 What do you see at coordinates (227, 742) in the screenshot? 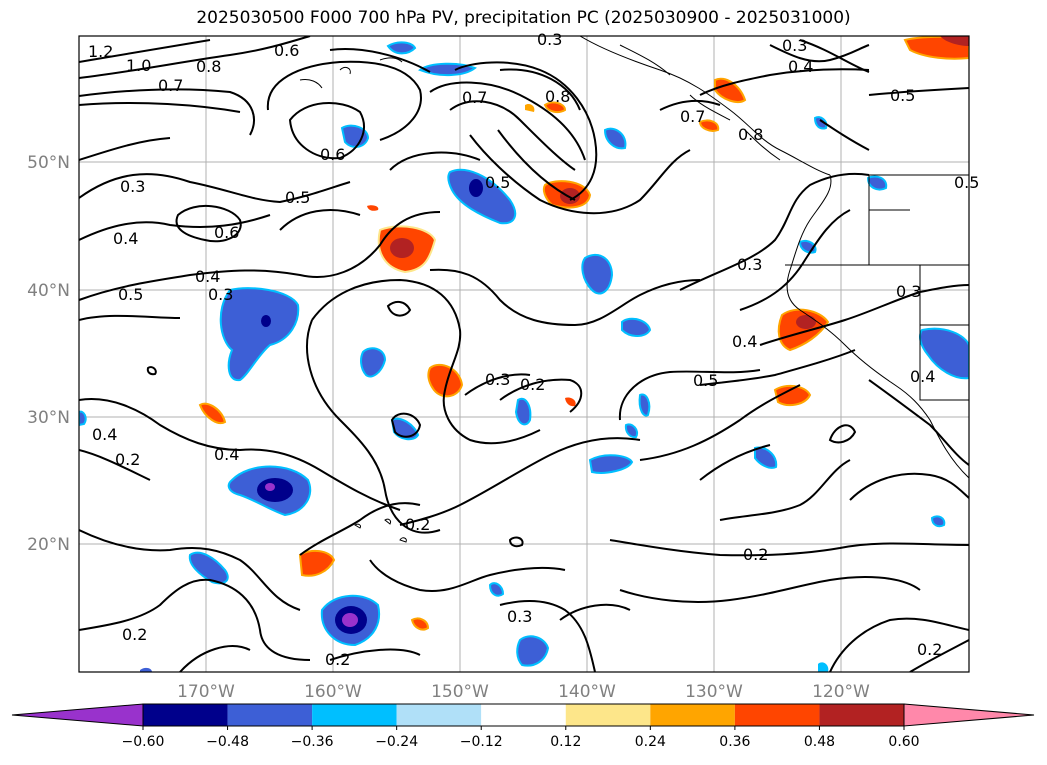
I see `colorbar-tick-label: −0.48` at bounding box center [227, 742].